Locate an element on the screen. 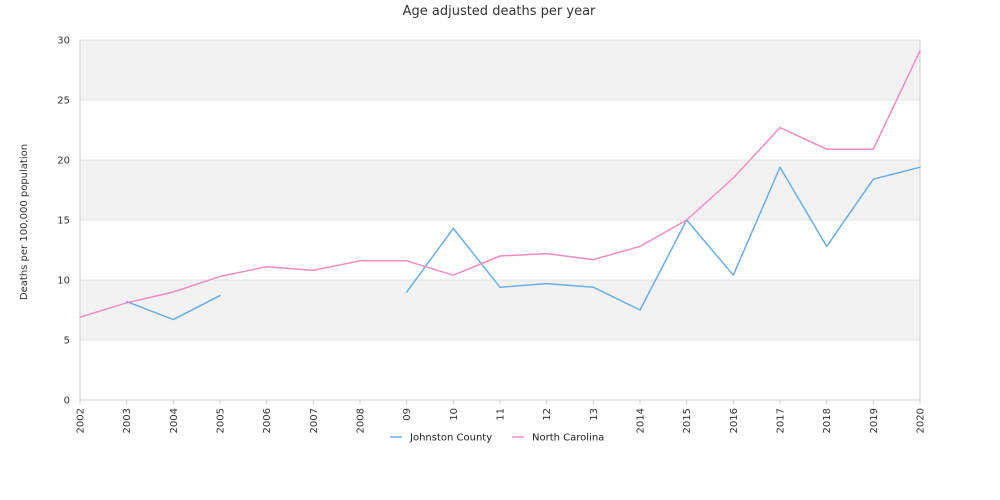 Image resolution: width=1000 pixels, height=500 pixels. x-tick-label: 2002 is located at coordinates (81, 420).